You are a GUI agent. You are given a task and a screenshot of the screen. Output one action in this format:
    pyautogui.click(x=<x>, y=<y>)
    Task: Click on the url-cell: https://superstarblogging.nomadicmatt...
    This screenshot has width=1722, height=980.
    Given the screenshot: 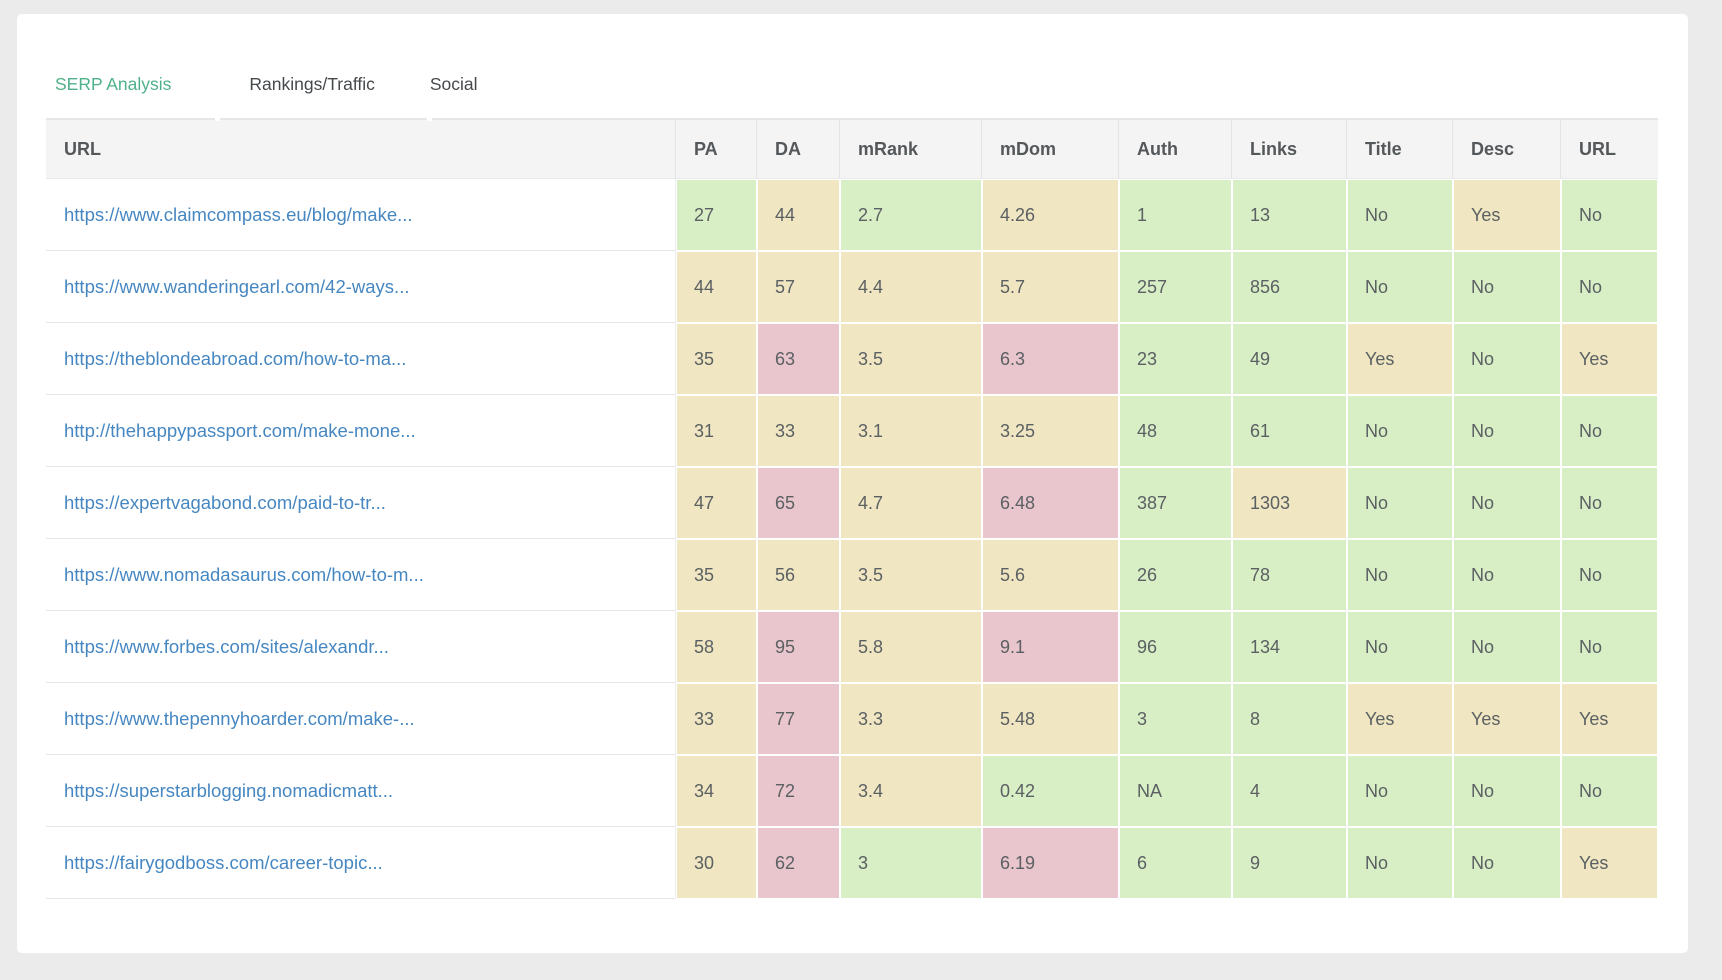 What is the action you would take?
    pyautogui.click(x=361, y=791)
    